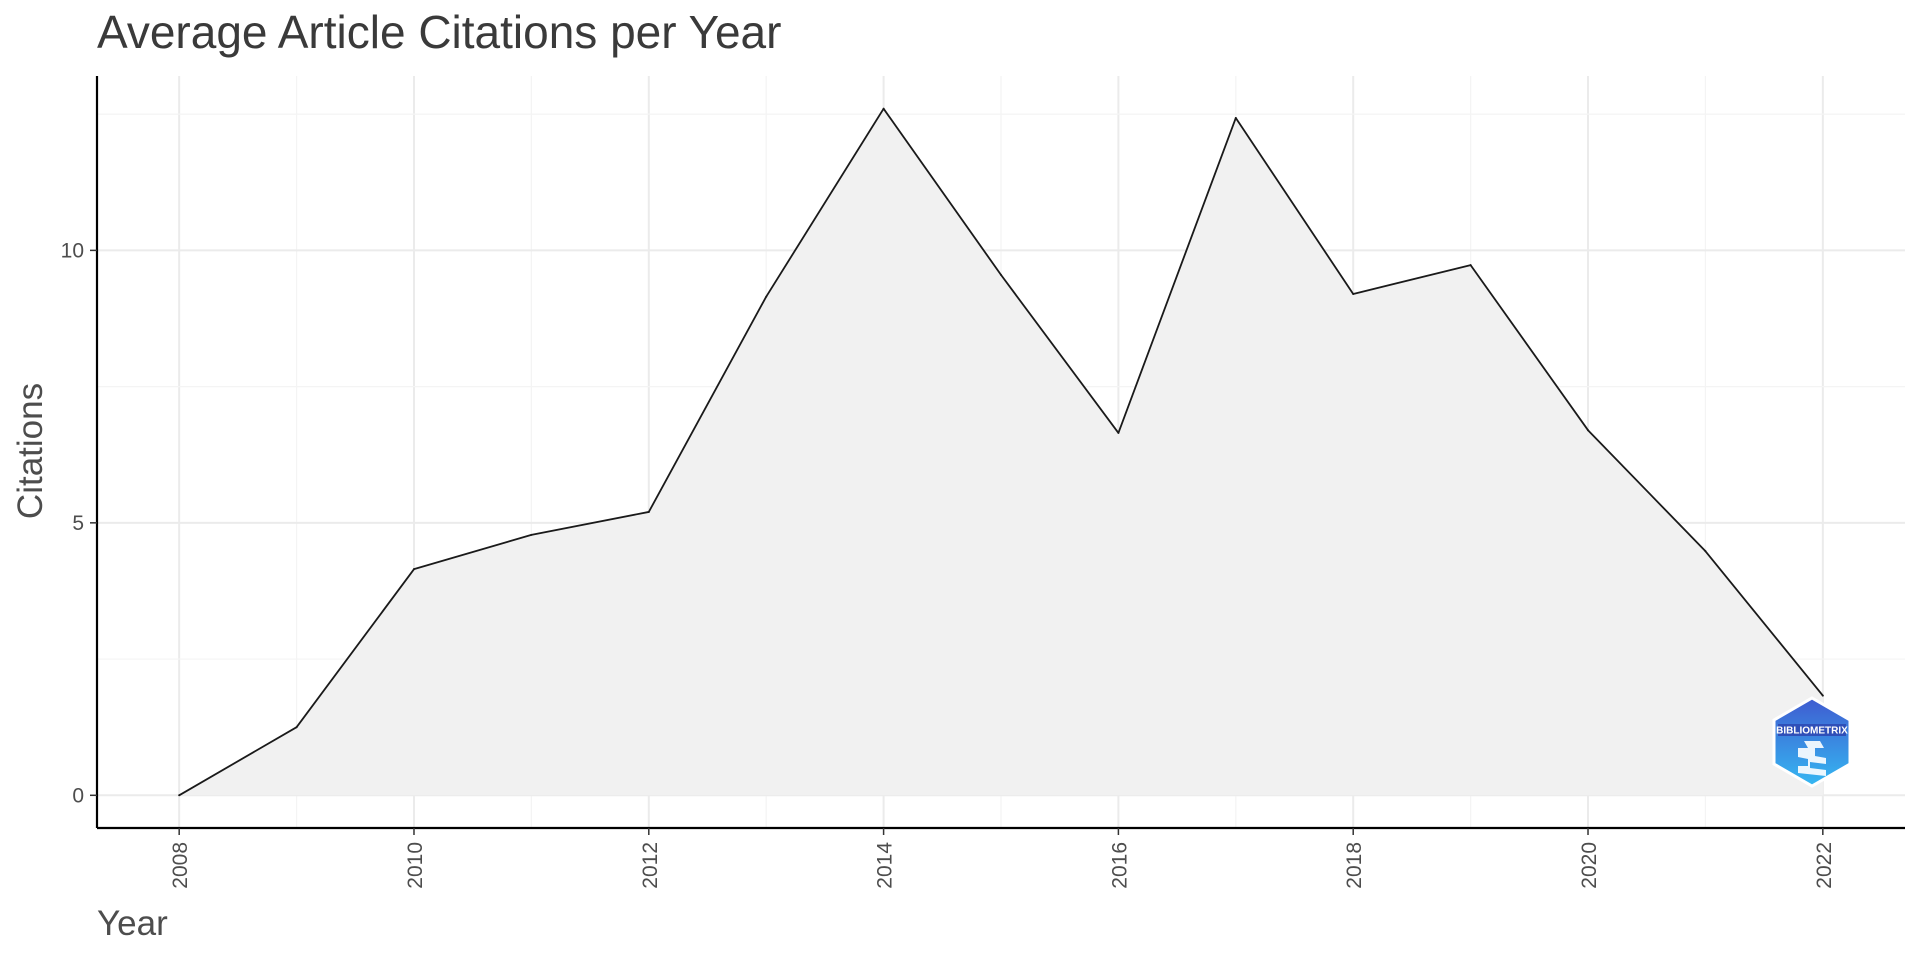 Image resolution: width=1920 pixels, height=960 pixels. I want to click on x-tick-label: 2010, so click(415, 865).